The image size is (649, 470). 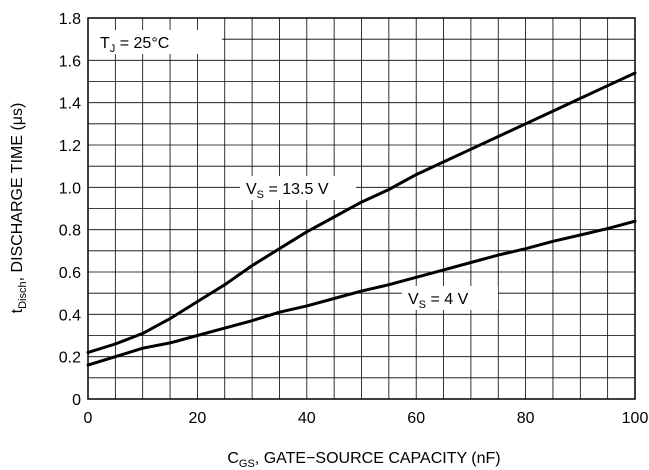 What do you see at coordinates (70, 273) in the screenshot?
I see `y-tick-label: 0.6` at bounding box center [70, 273].